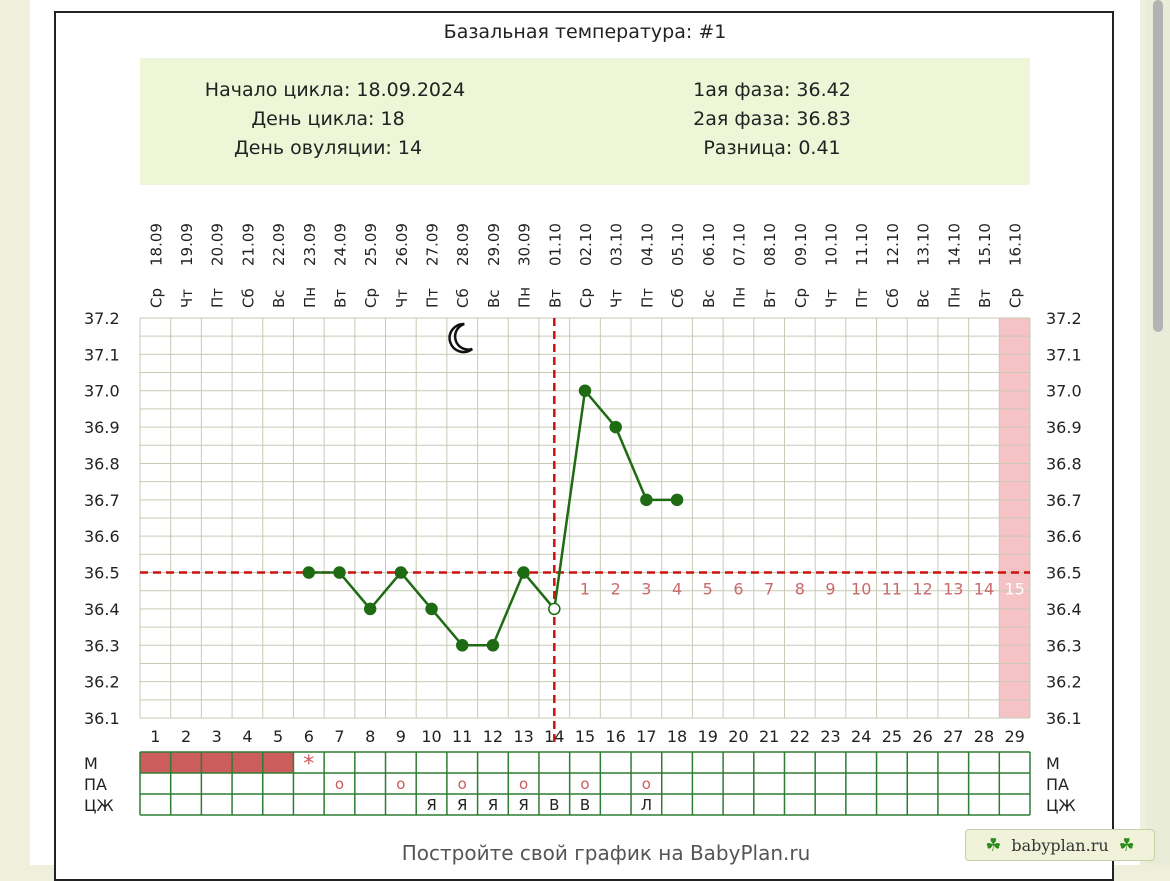  Describe the element at coordinates (493, 518) in the screenshot. I see `temperature-series` at that location.